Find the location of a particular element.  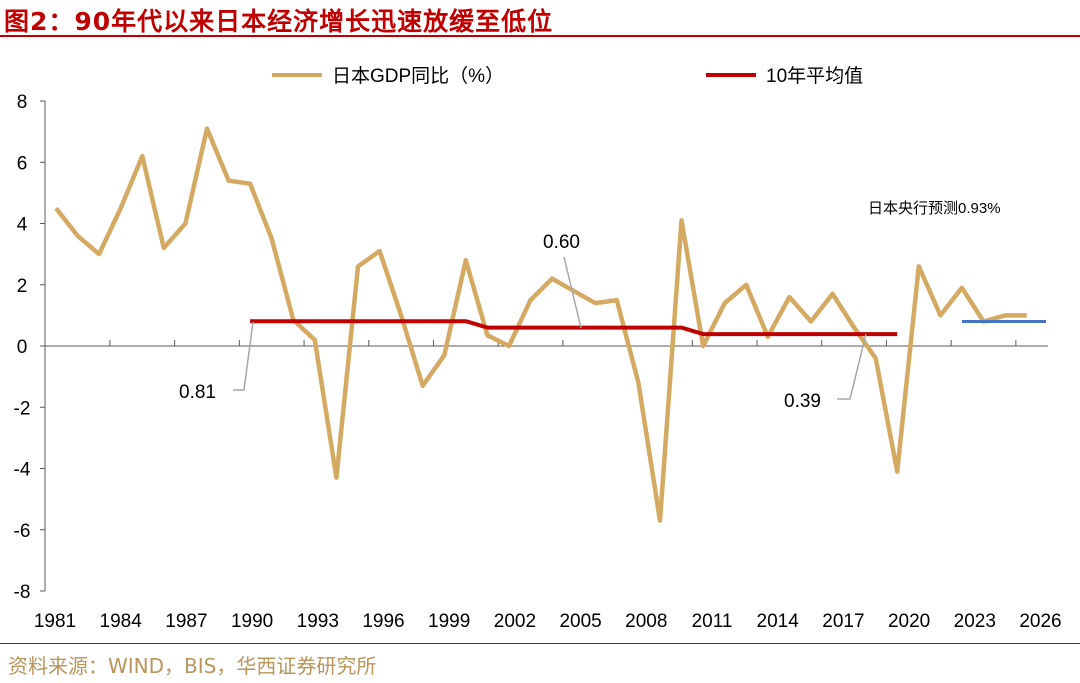

annotation-060: 0.60 is located at coordinates (561, 242).